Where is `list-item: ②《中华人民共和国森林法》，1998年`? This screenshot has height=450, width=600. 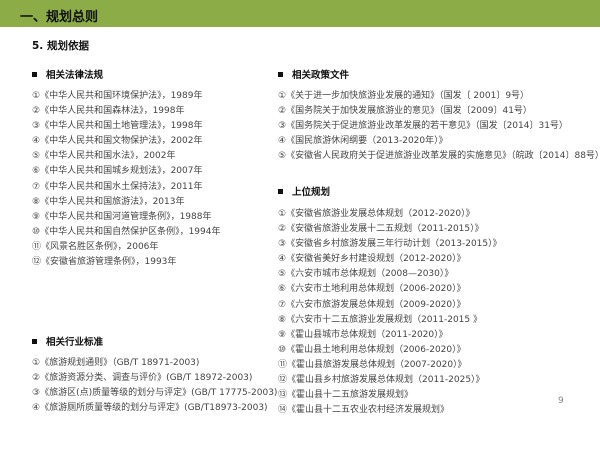 list-item: ②《中华人民共和国森林法》，1998年 is located at coordinates (108, 111).